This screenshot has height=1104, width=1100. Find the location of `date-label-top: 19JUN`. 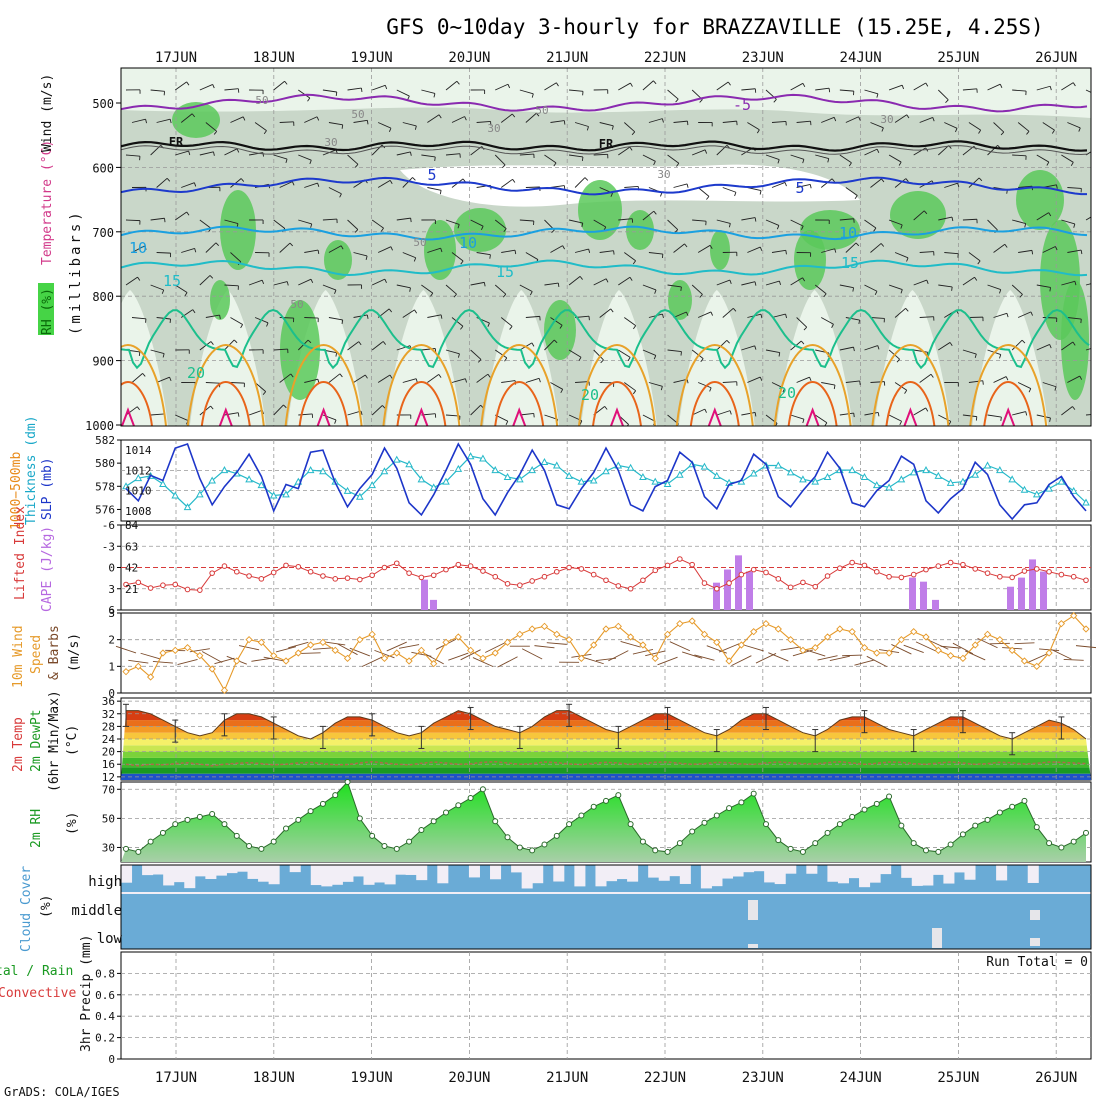

date-label-top: 19JUN is located at coordinates (372, 58).